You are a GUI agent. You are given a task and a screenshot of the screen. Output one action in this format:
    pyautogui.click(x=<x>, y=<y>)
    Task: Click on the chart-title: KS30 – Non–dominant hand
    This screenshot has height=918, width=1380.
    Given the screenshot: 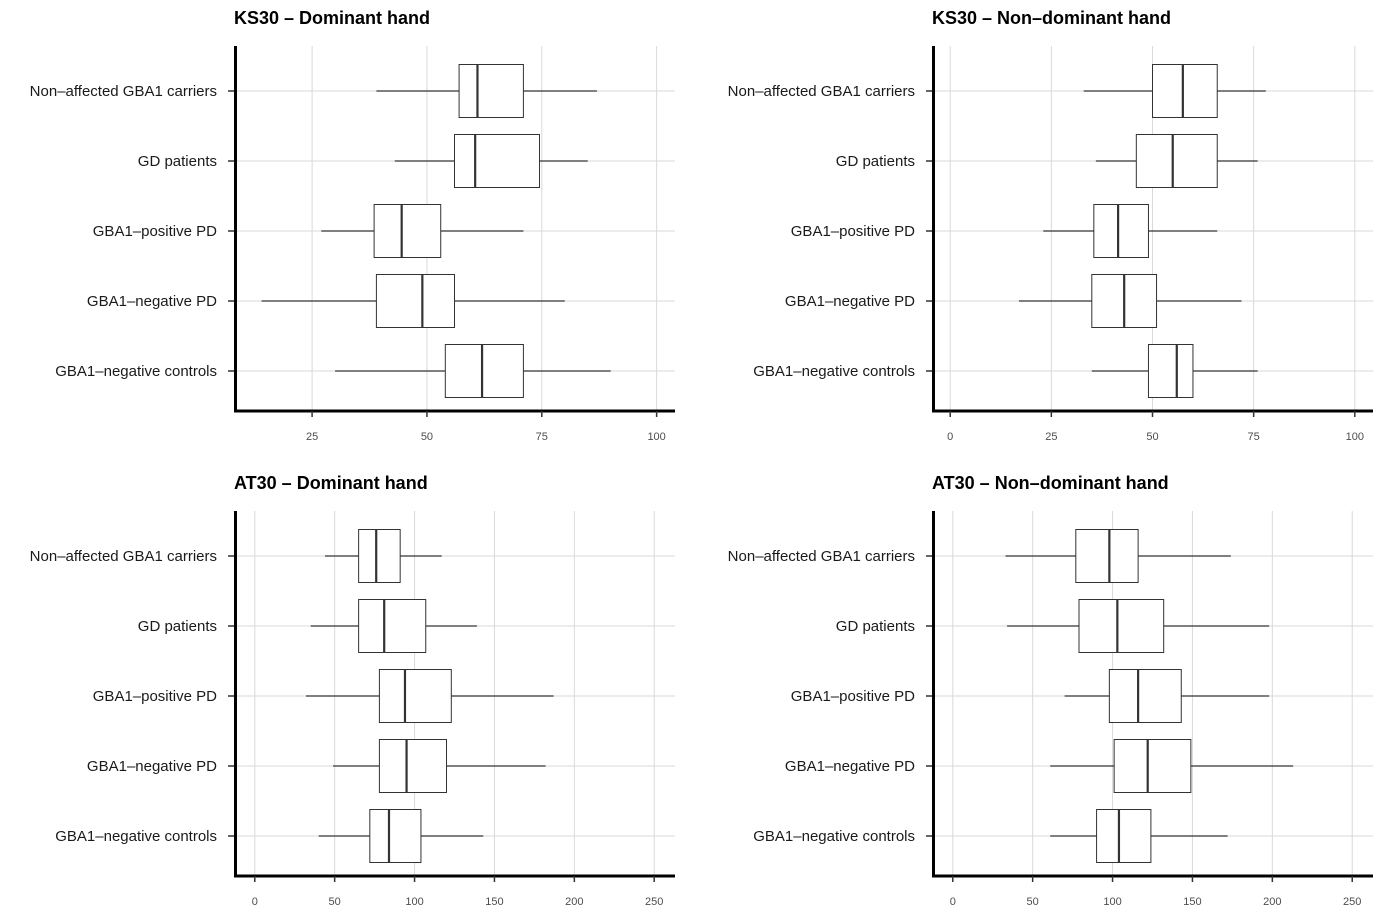 What is the action you would take?
    pyautogui.click(x=1052, y=18)
    